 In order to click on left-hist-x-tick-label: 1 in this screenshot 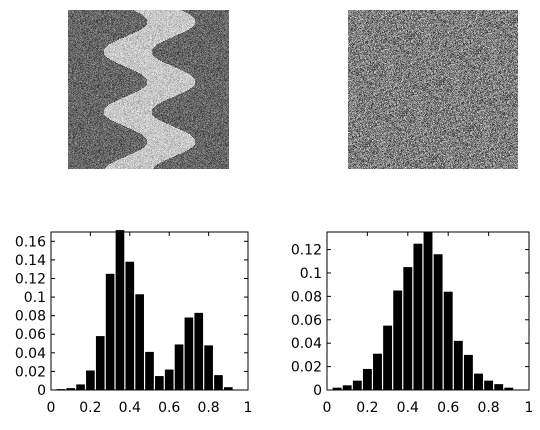, I will do `click(248, 408)`.